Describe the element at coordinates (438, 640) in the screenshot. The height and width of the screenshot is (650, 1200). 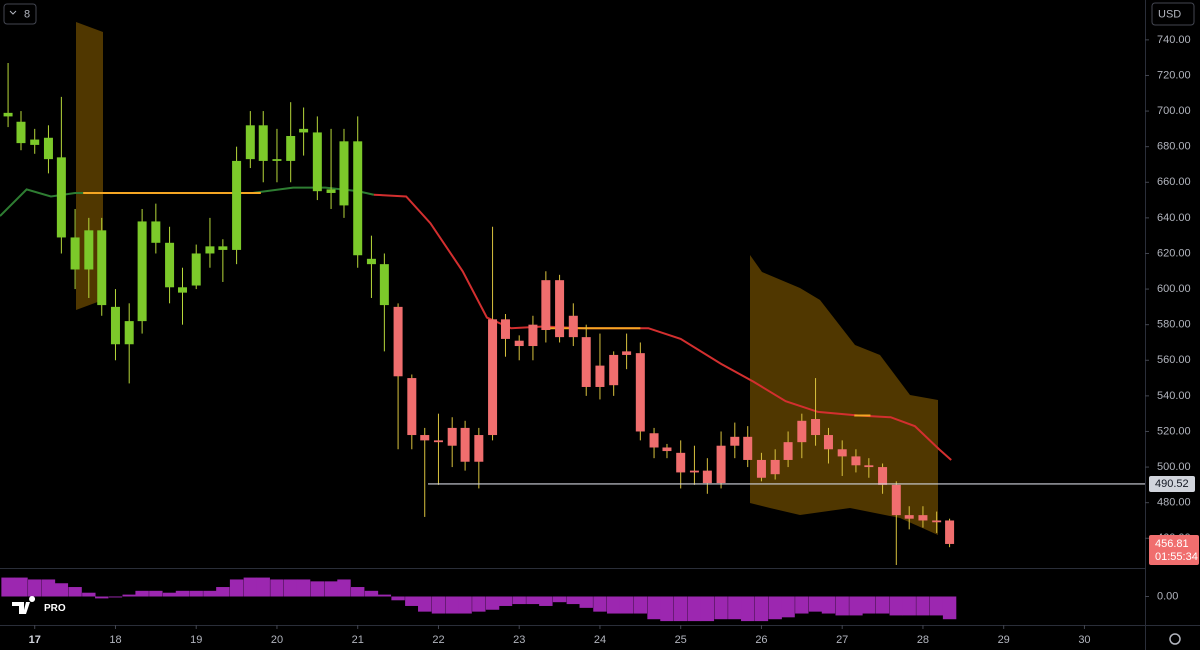
I see `x-tick-label: 22` at that location.